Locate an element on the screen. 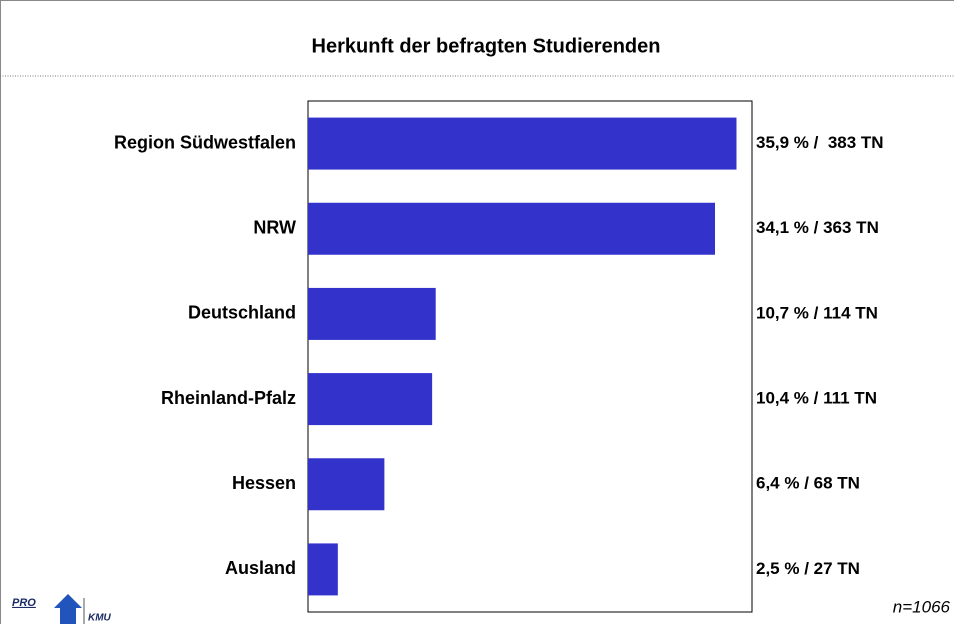 This screenshot has height=624, width=954. category-label: Rheinland-Pfalz is located at coordinates (228, 398).